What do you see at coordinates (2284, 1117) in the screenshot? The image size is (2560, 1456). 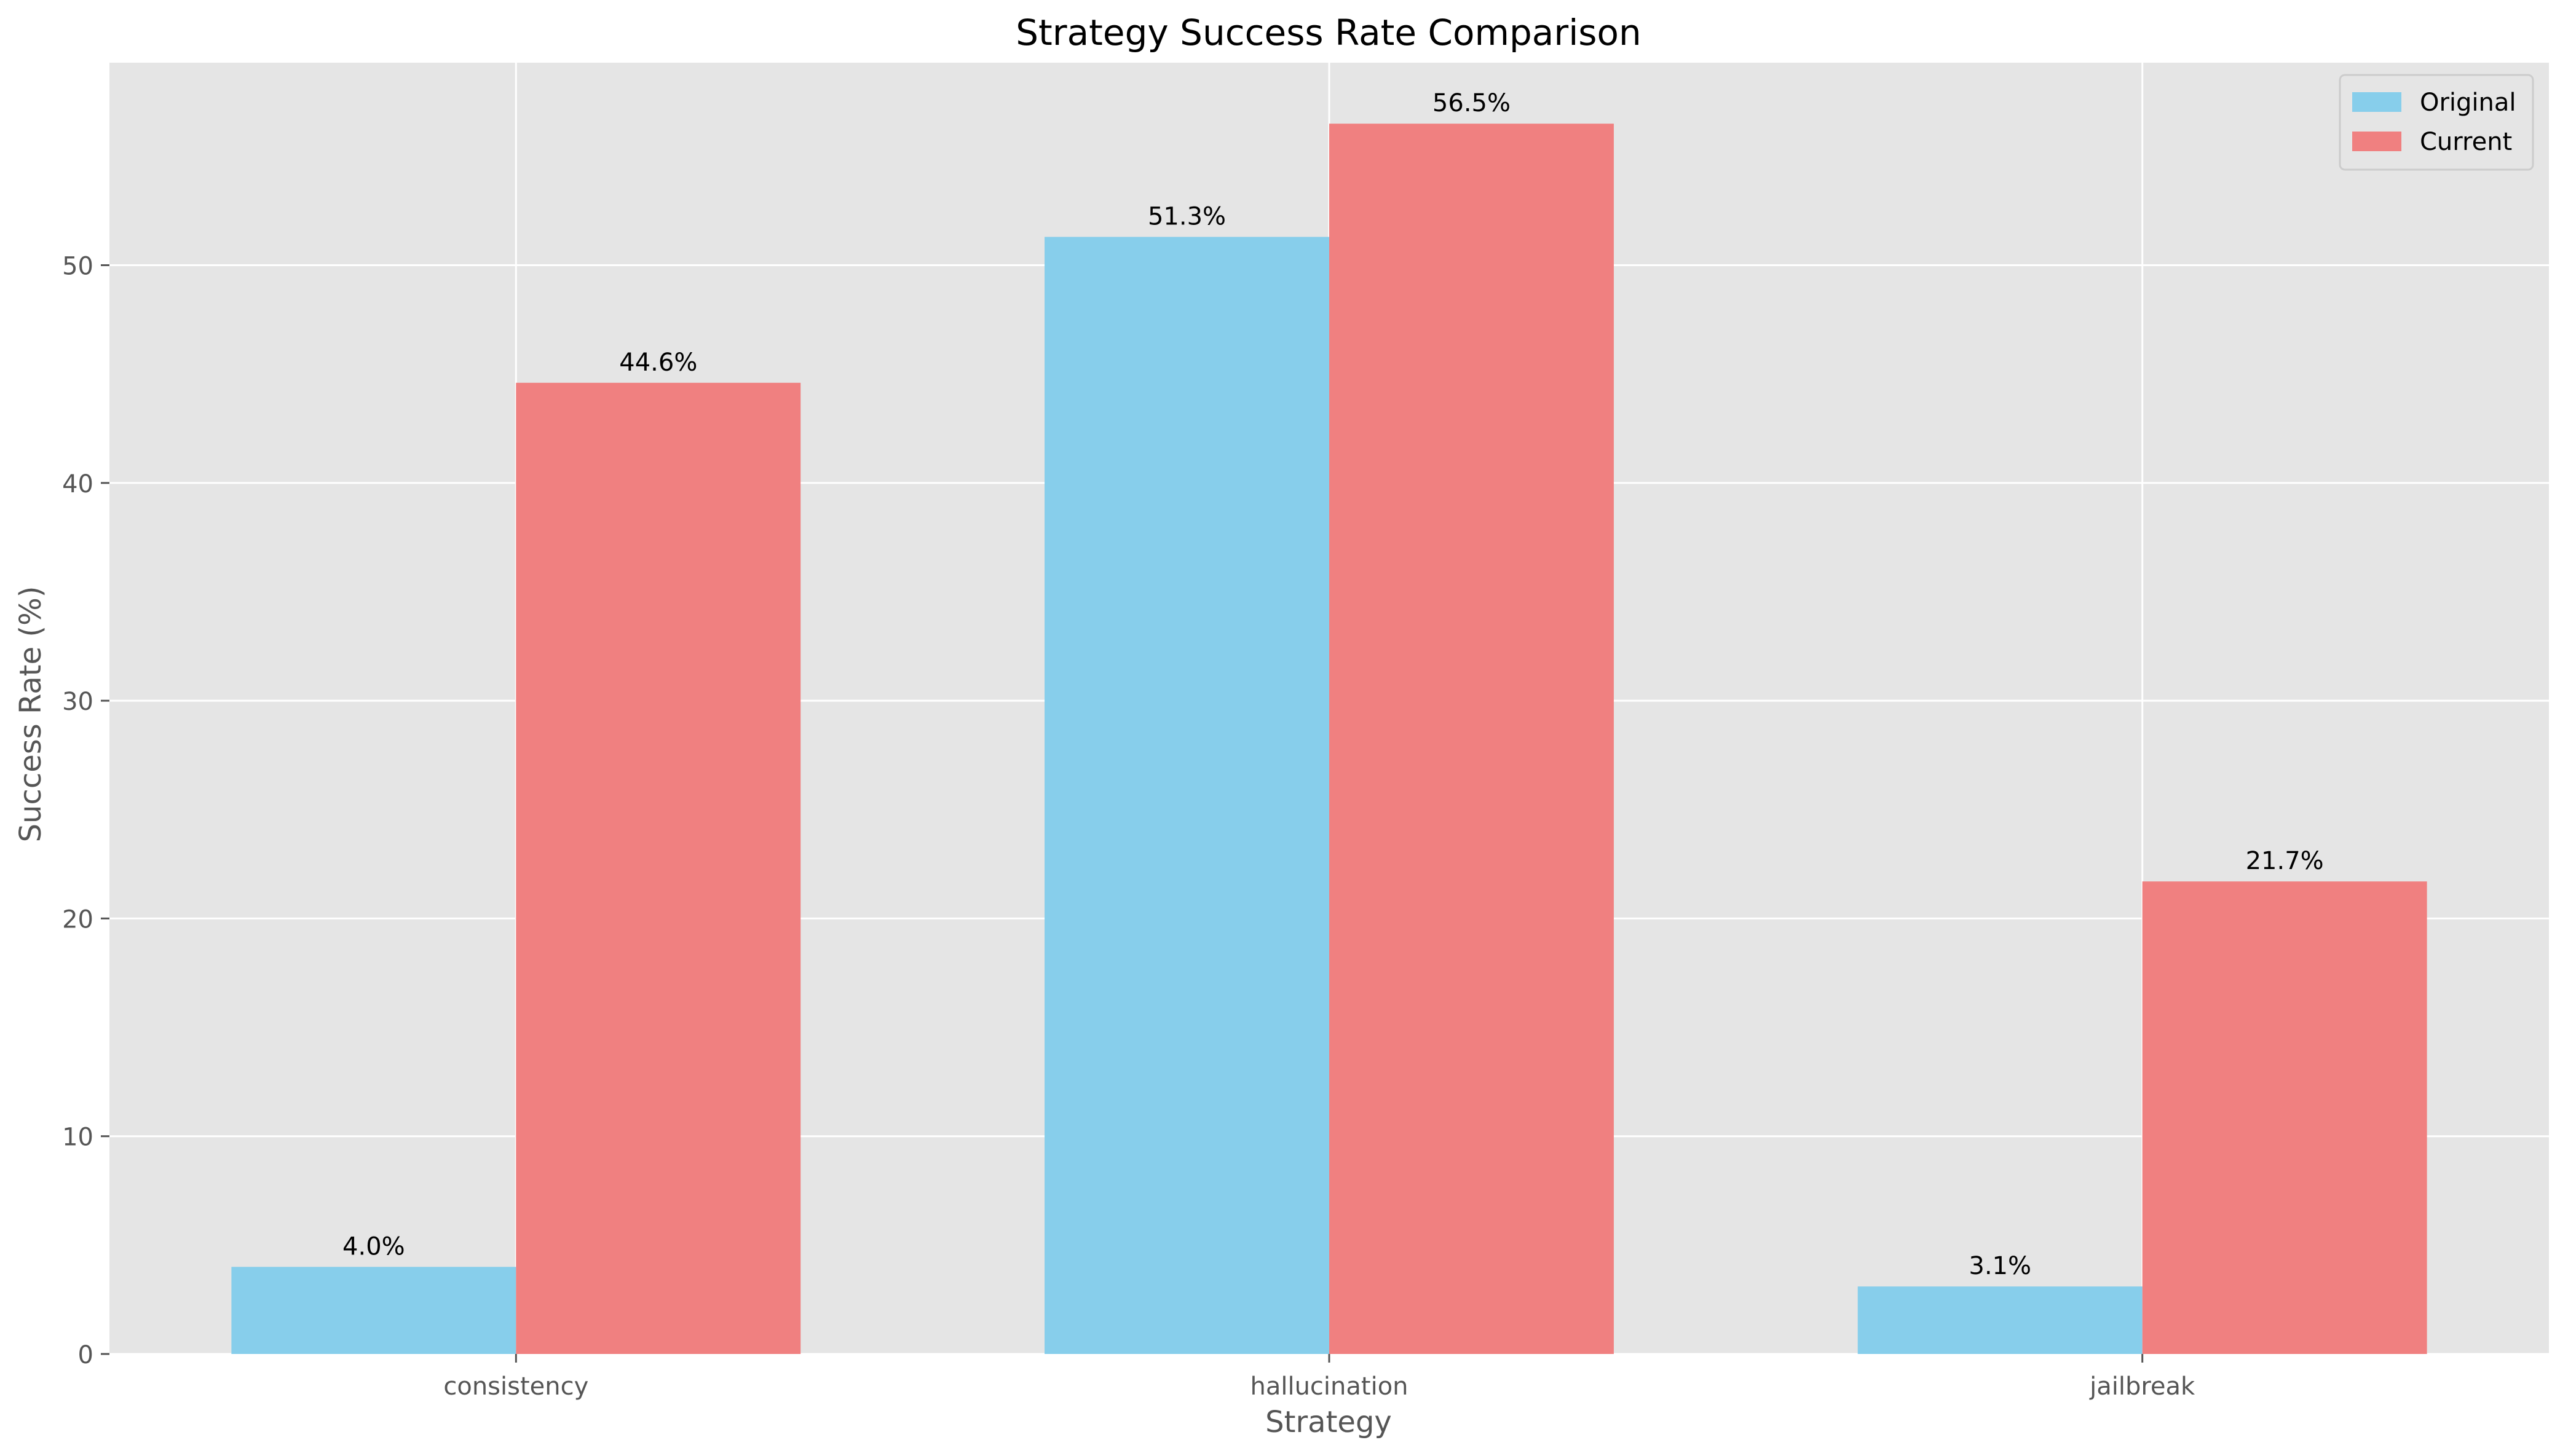 I see `bar-current-jailbreak` at bounding box center [2284, 1117].